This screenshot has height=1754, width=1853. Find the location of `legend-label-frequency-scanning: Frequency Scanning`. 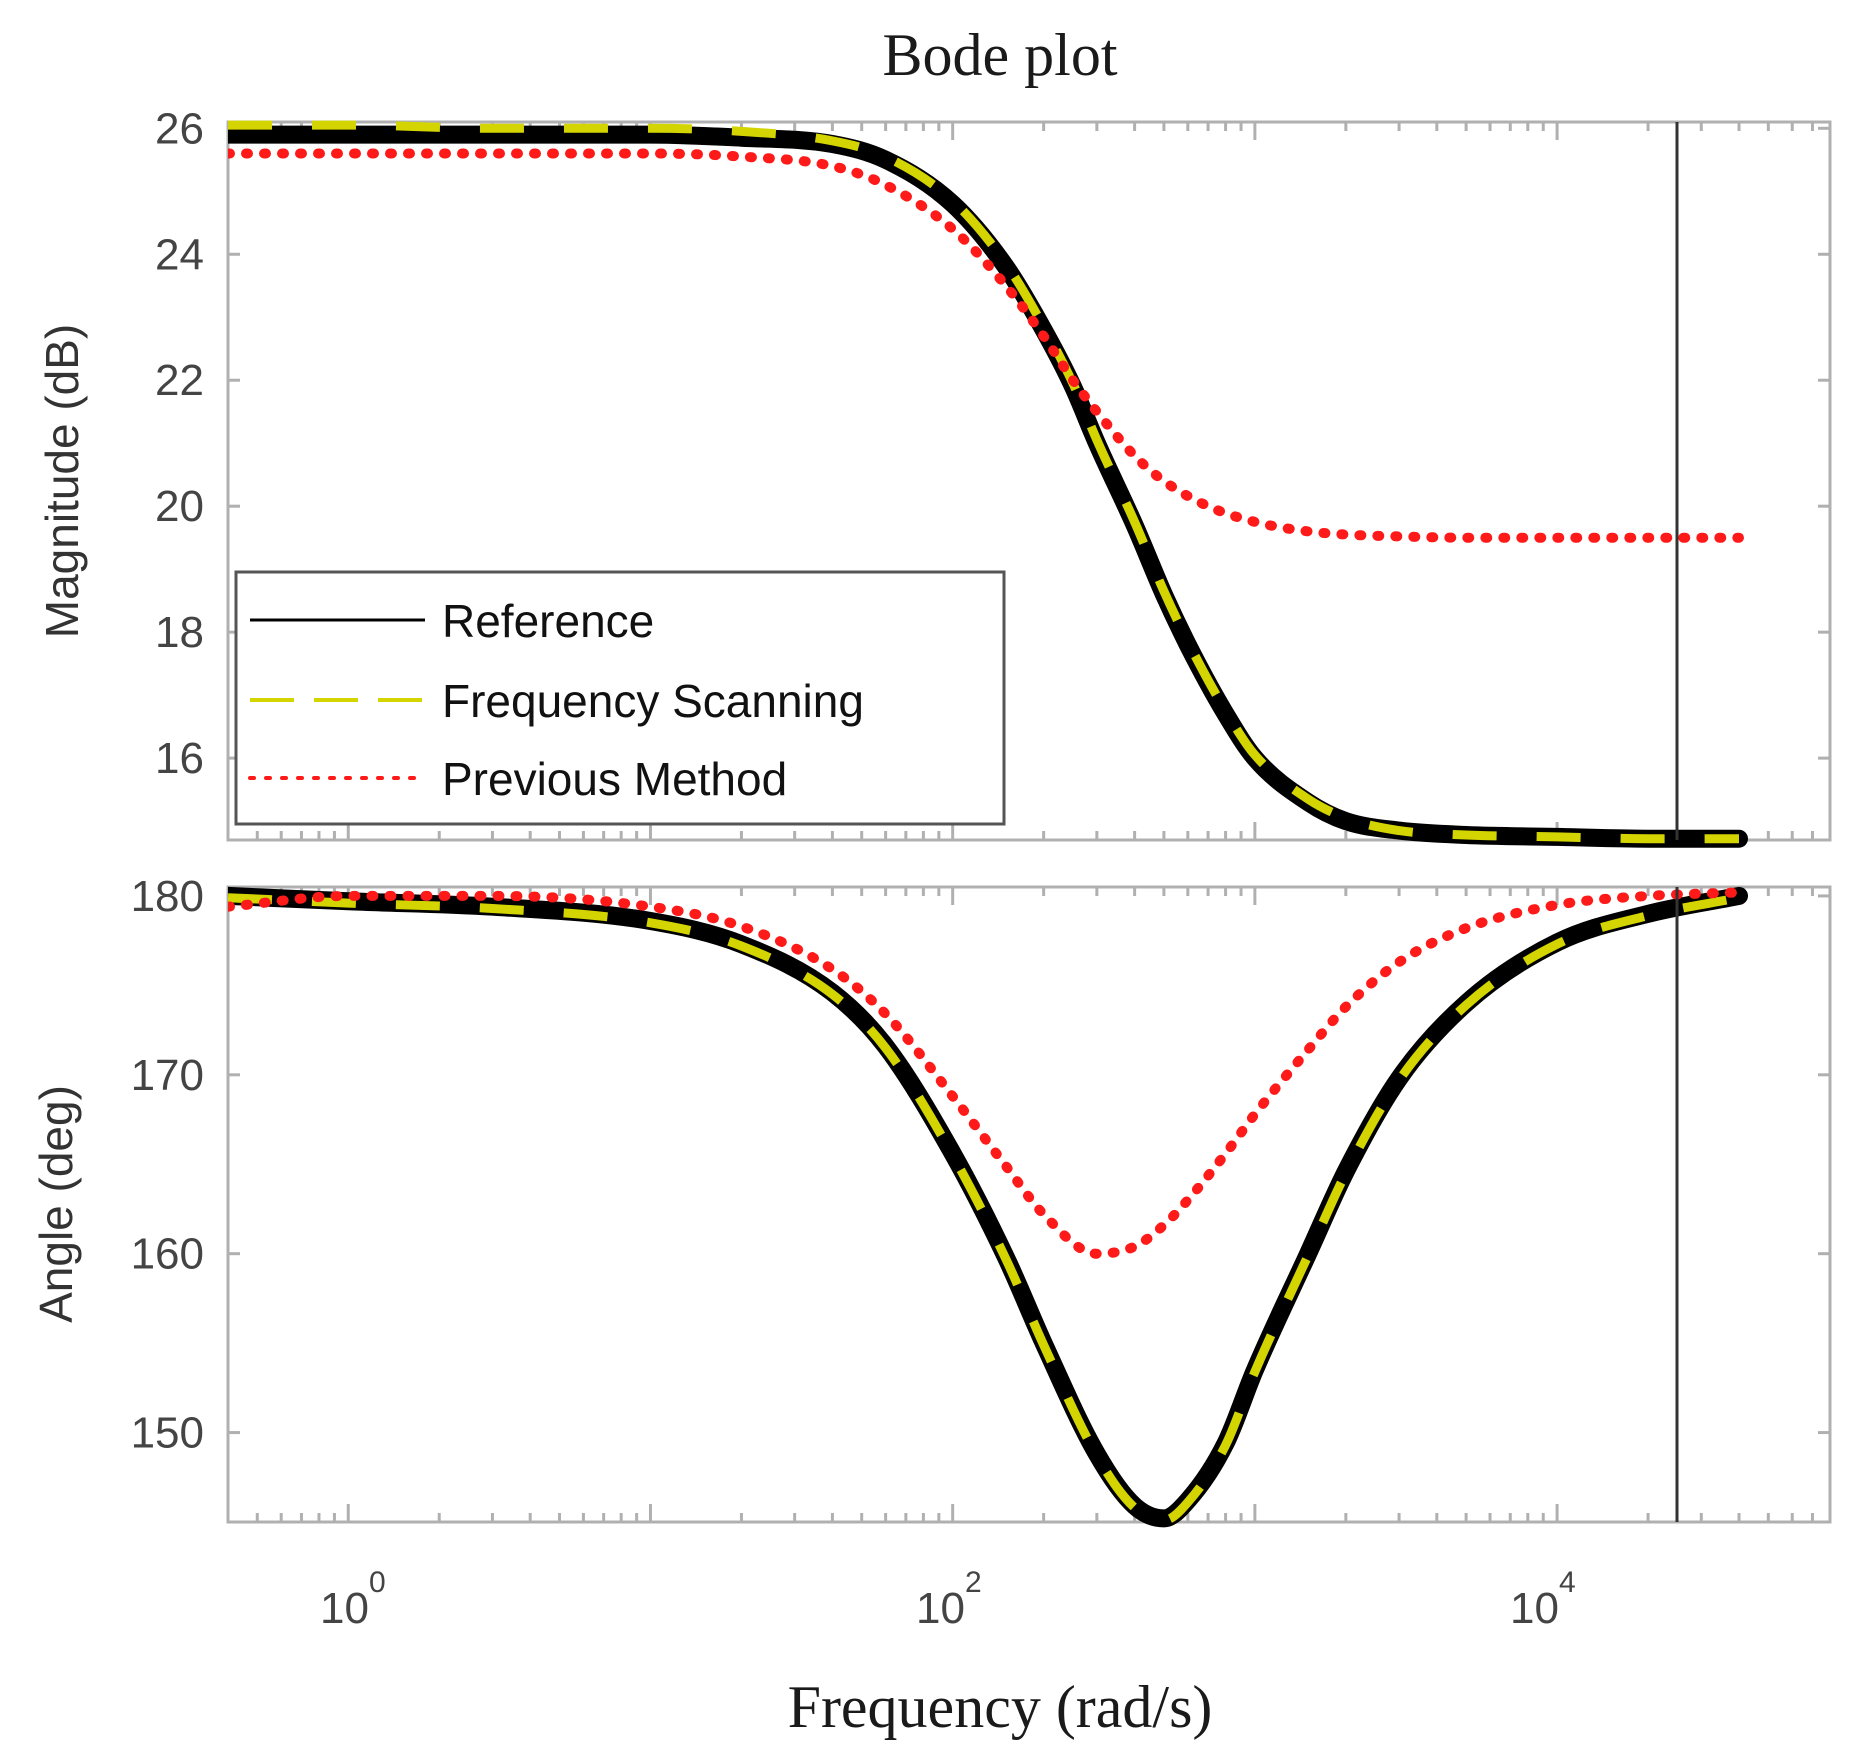

legend-label-frequency-scanning: Frequency Scanning is located at coordinates (653, 701).